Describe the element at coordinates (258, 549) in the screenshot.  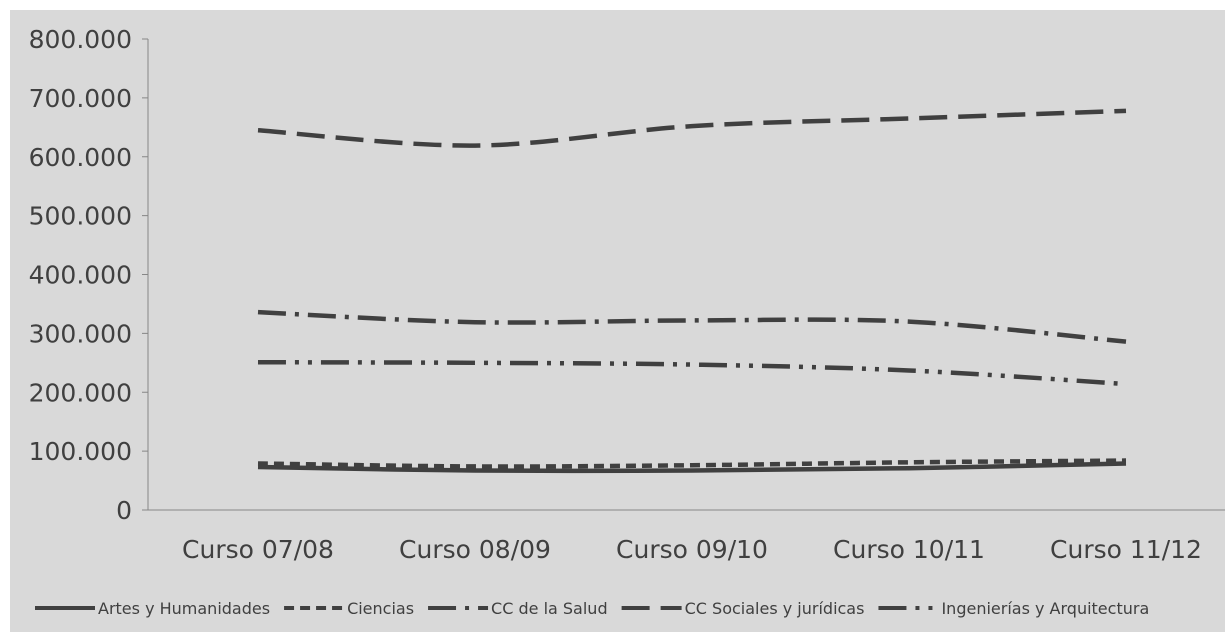
I see `x-tick-label: Curso 07/08` at that location.